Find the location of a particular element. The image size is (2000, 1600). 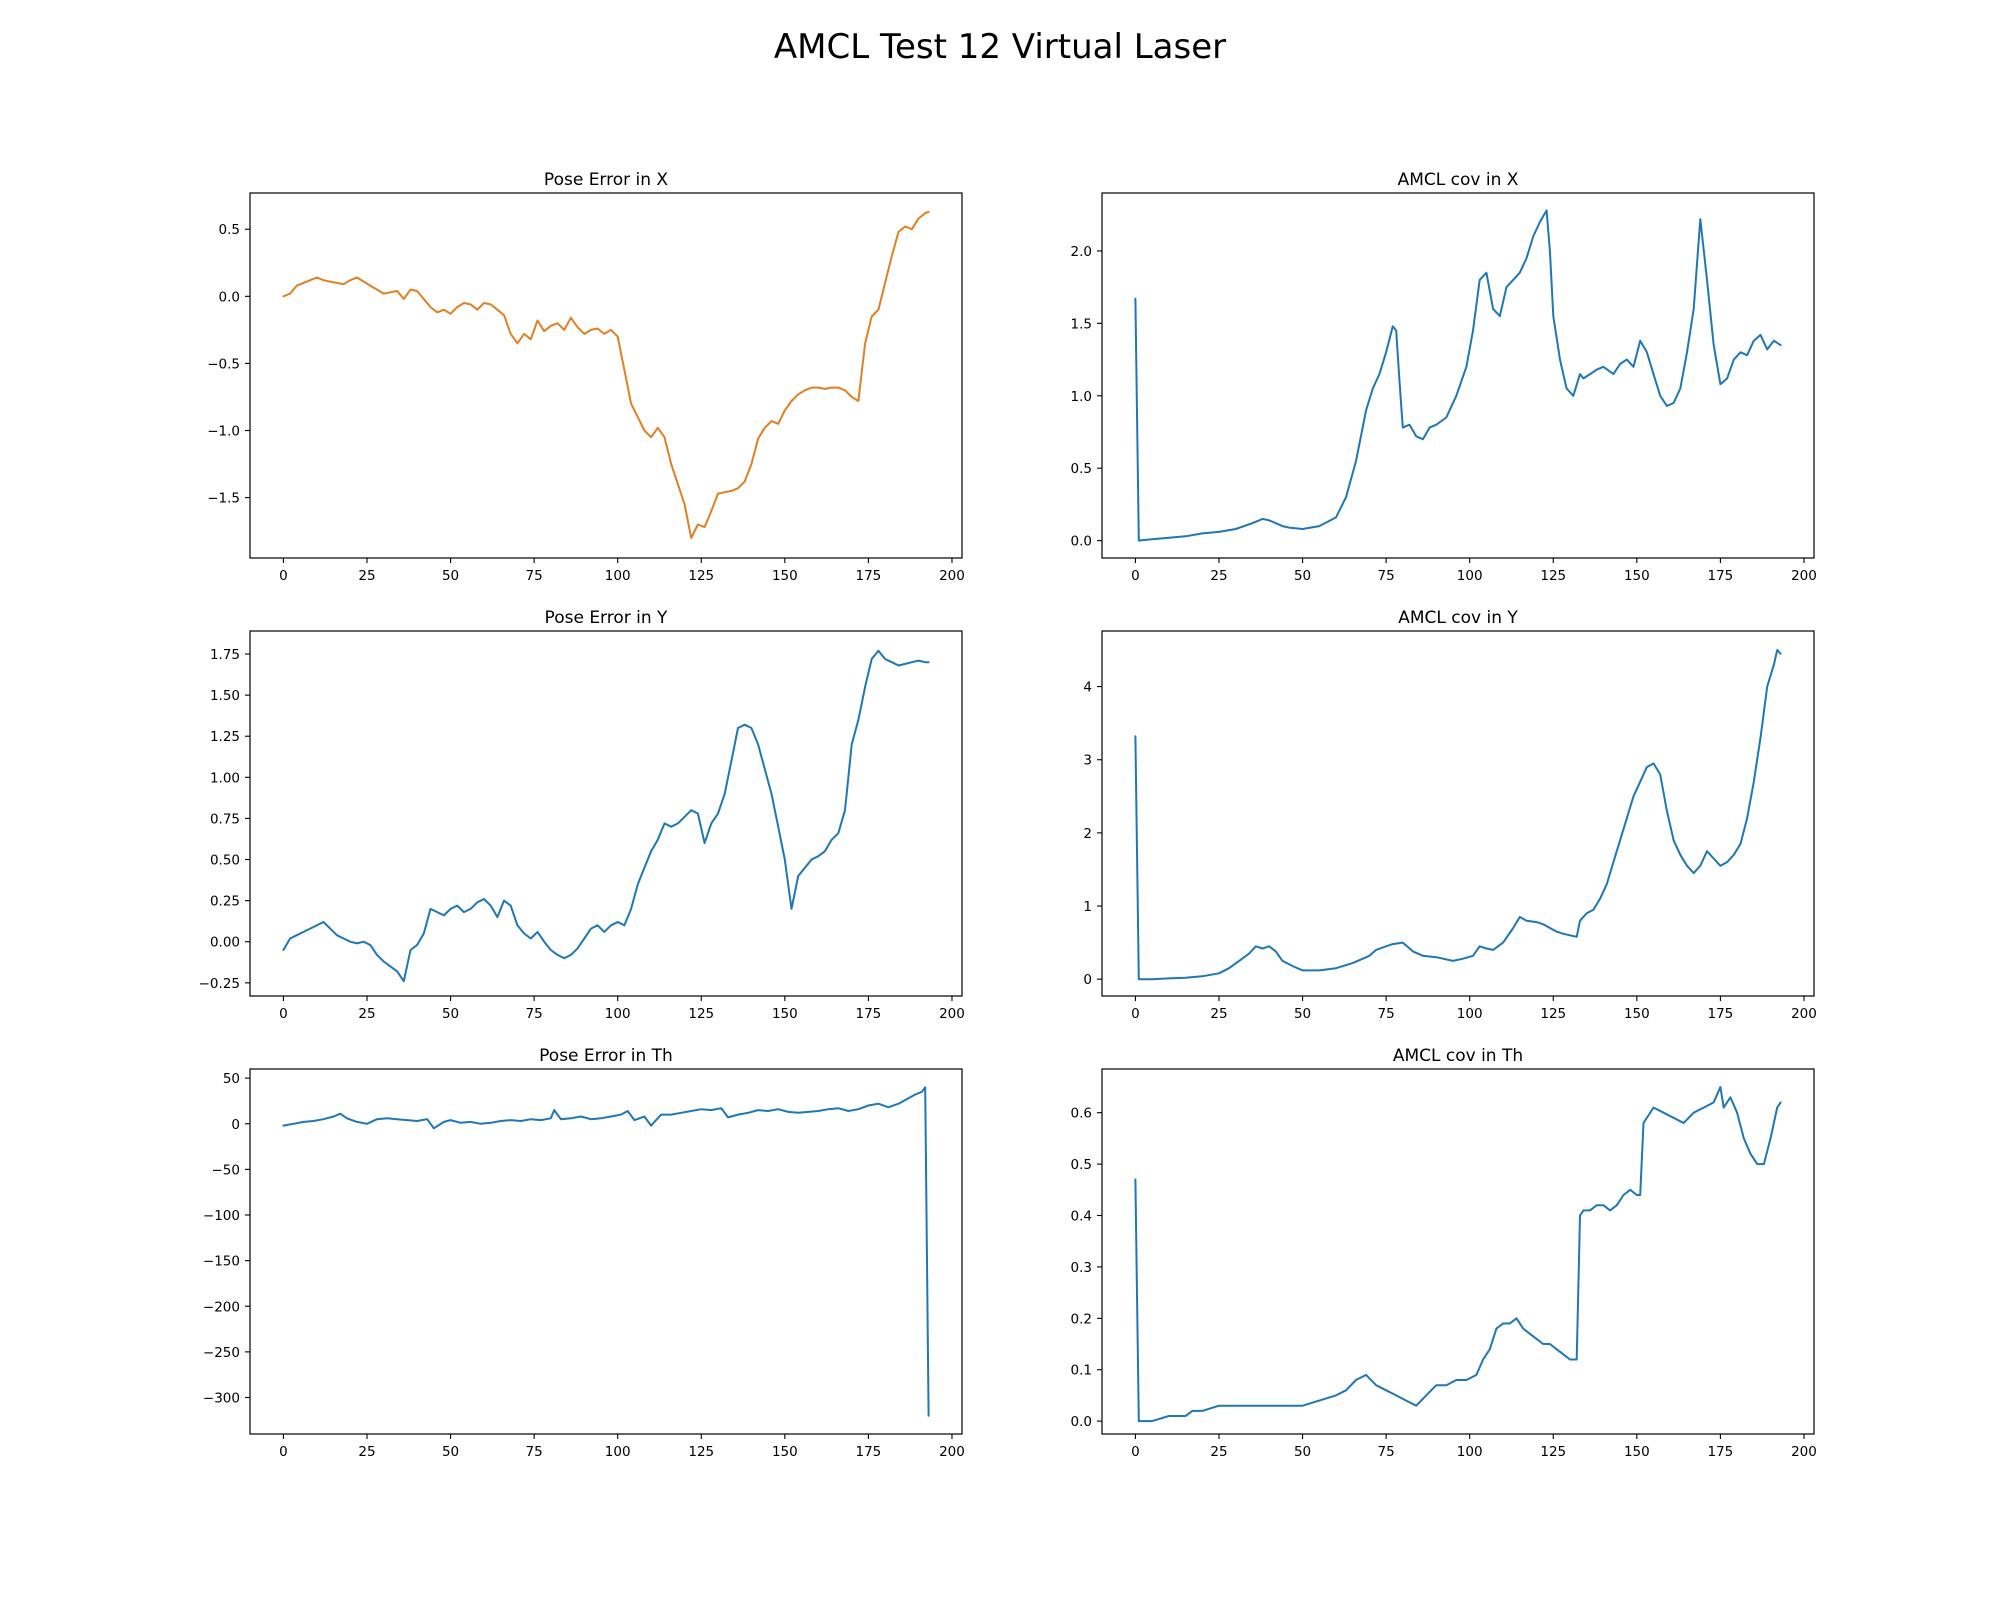

pose-error-x-frame is located at coordinates (606, 375).